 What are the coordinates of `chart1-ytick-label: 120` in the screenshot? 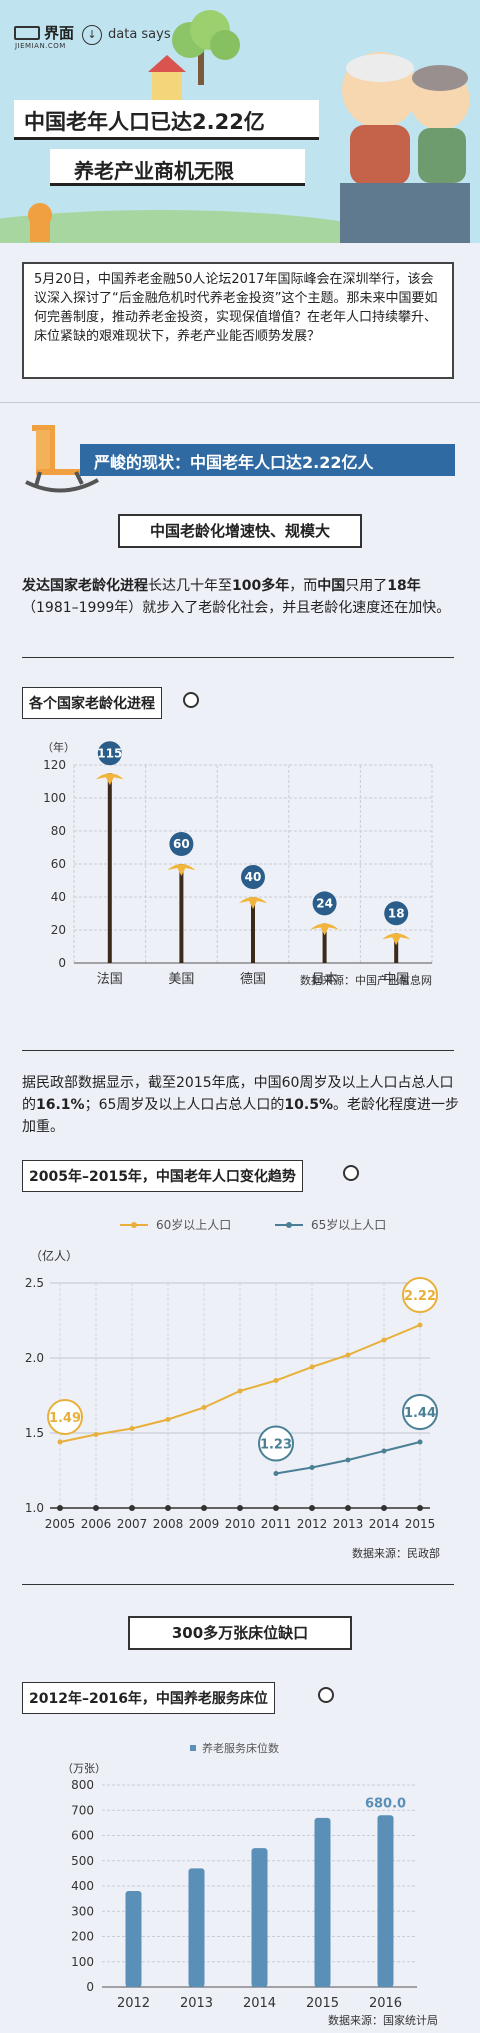 It's located at (54, 765).